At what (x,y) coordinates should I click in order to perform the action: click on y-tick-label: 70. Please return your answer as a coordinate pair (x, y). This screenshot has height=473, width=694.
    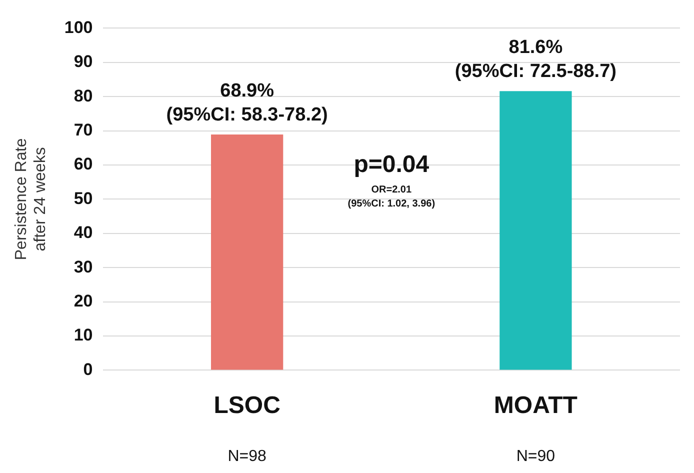
    Looking at the image, I should click on (83, 130).